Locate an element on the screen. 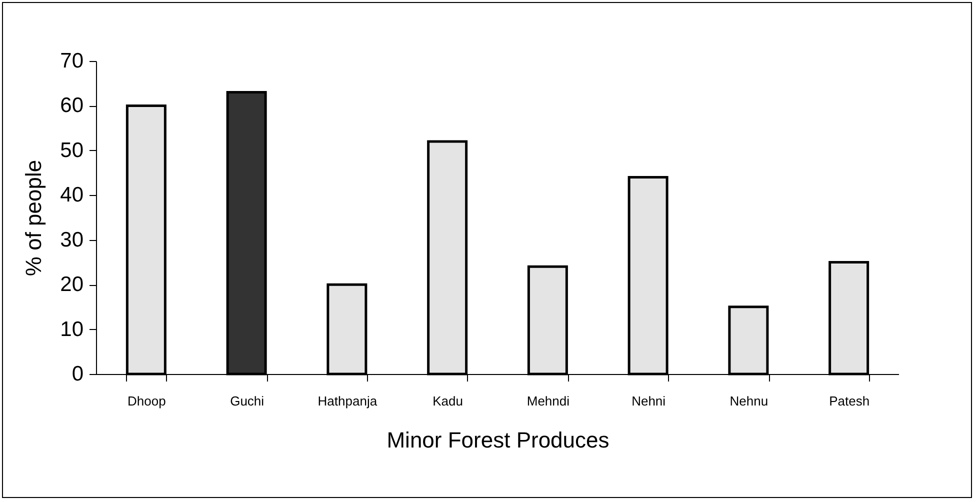 The width and height of the screenshot is (976, 502). y-tick-label: 50 is located at coordinates (72, 150).